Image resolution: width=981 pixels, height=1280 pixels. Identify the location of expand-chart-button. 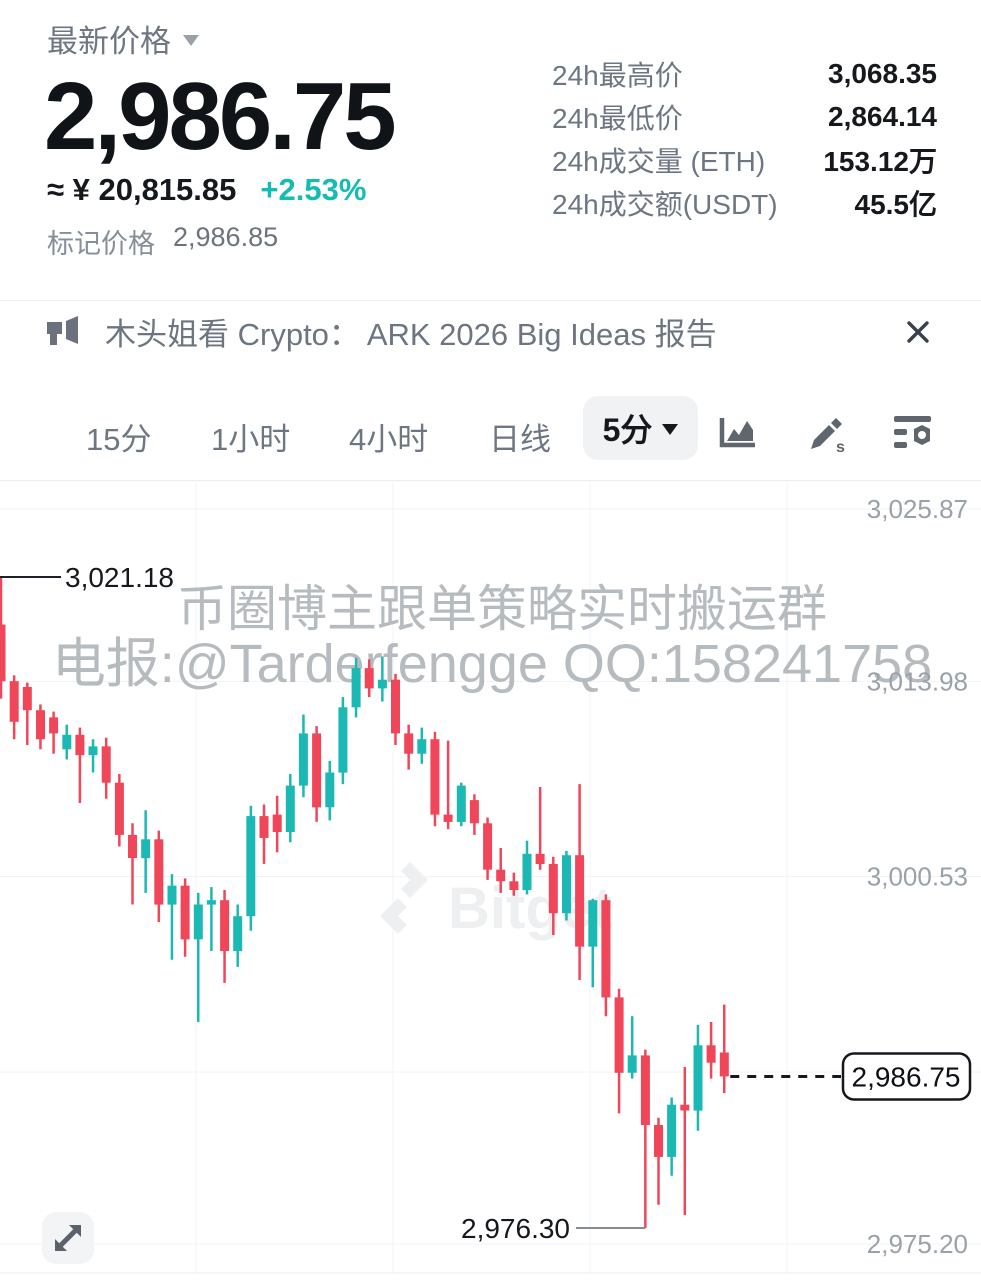
(68, 1238).